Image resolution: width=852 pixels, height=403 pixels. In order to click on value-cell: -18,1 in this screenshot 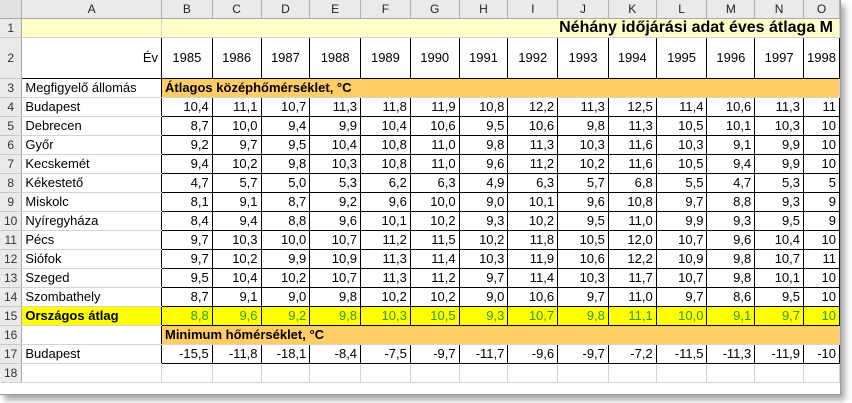, I will do `click(285, 354)`.